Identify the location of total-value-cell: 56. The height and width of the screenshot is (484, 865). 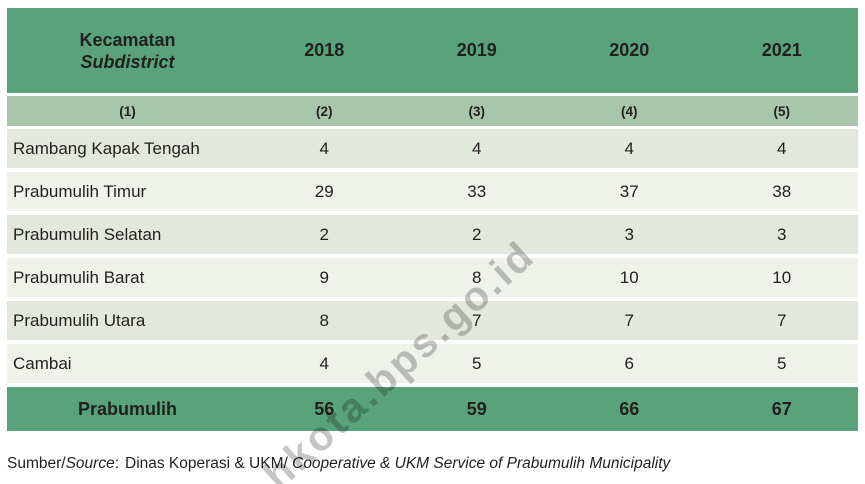
(324, 408).